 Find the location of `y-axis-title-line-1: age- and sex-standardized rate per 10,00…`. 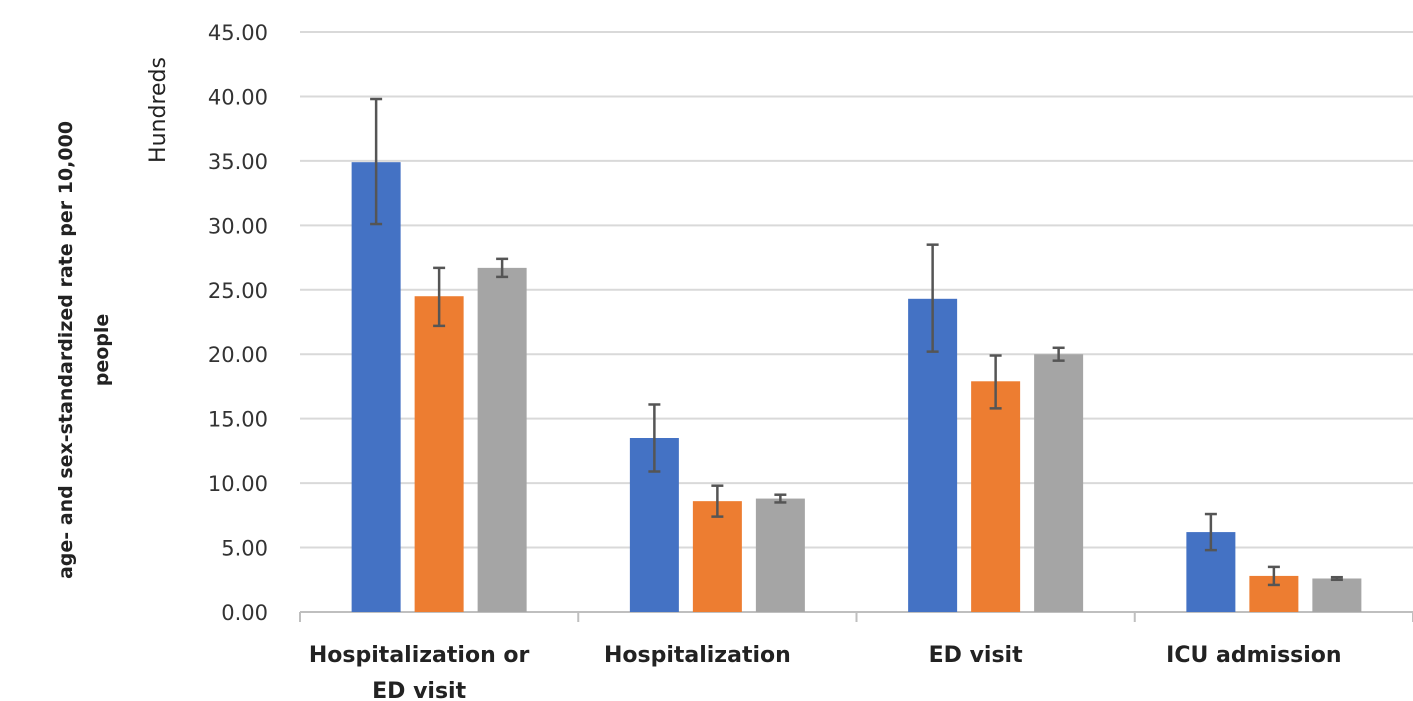

y-axis-title-line-1: age- and sex-standardized rate per 10,00… is located at coordinates (66, 350).